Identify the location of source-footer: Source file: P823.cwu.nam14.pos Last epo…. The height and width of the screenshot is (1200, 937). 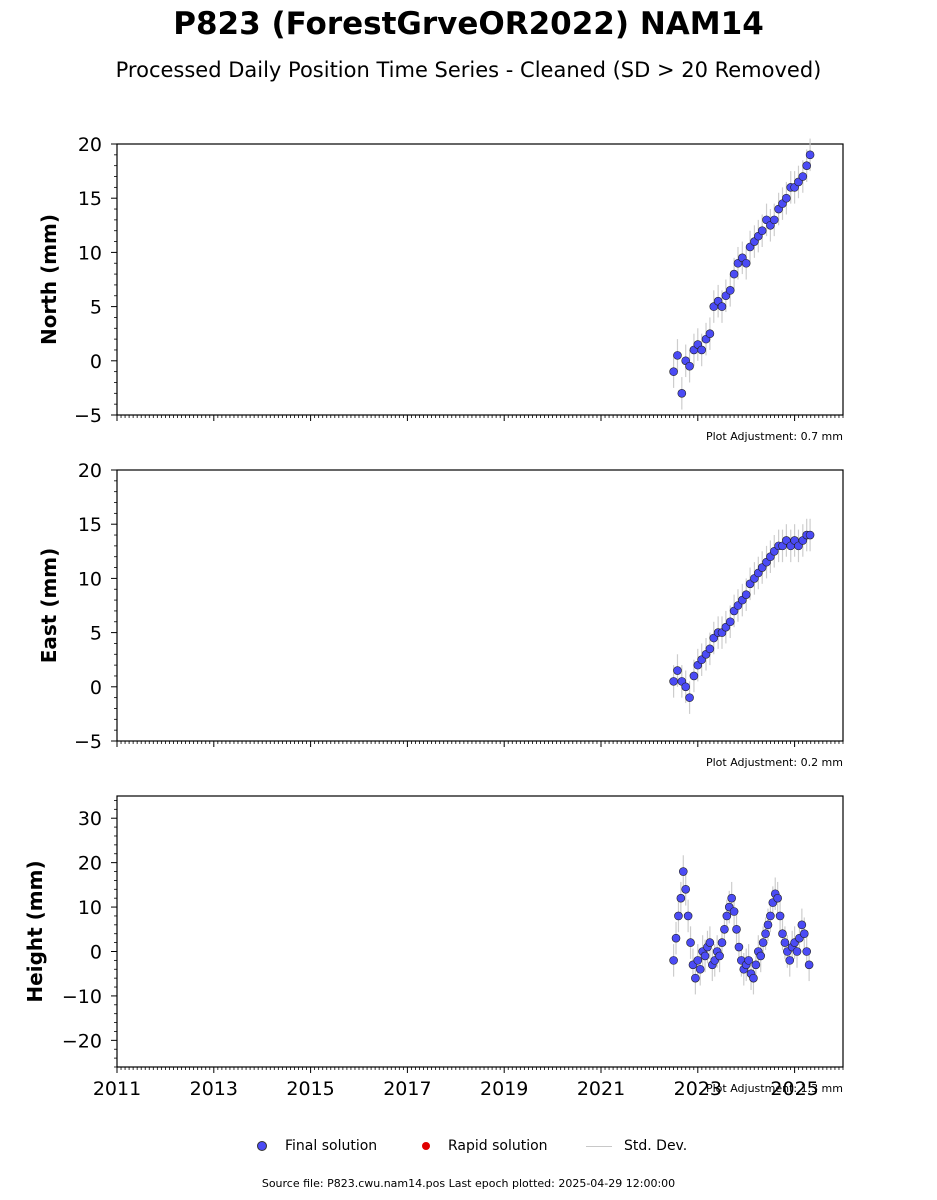
(468, 1183).